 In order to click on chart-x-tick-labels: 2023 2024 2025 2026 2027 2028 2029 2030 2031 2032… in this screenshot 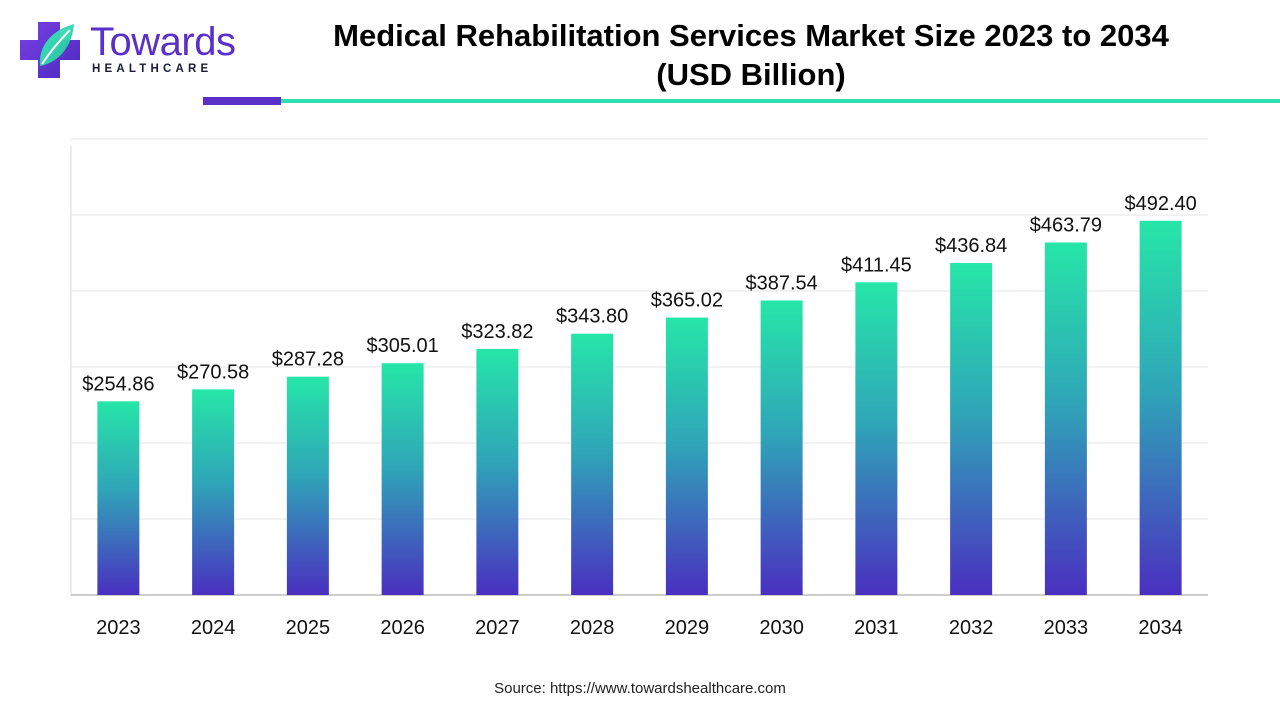, I will do `click(639, 628)`.